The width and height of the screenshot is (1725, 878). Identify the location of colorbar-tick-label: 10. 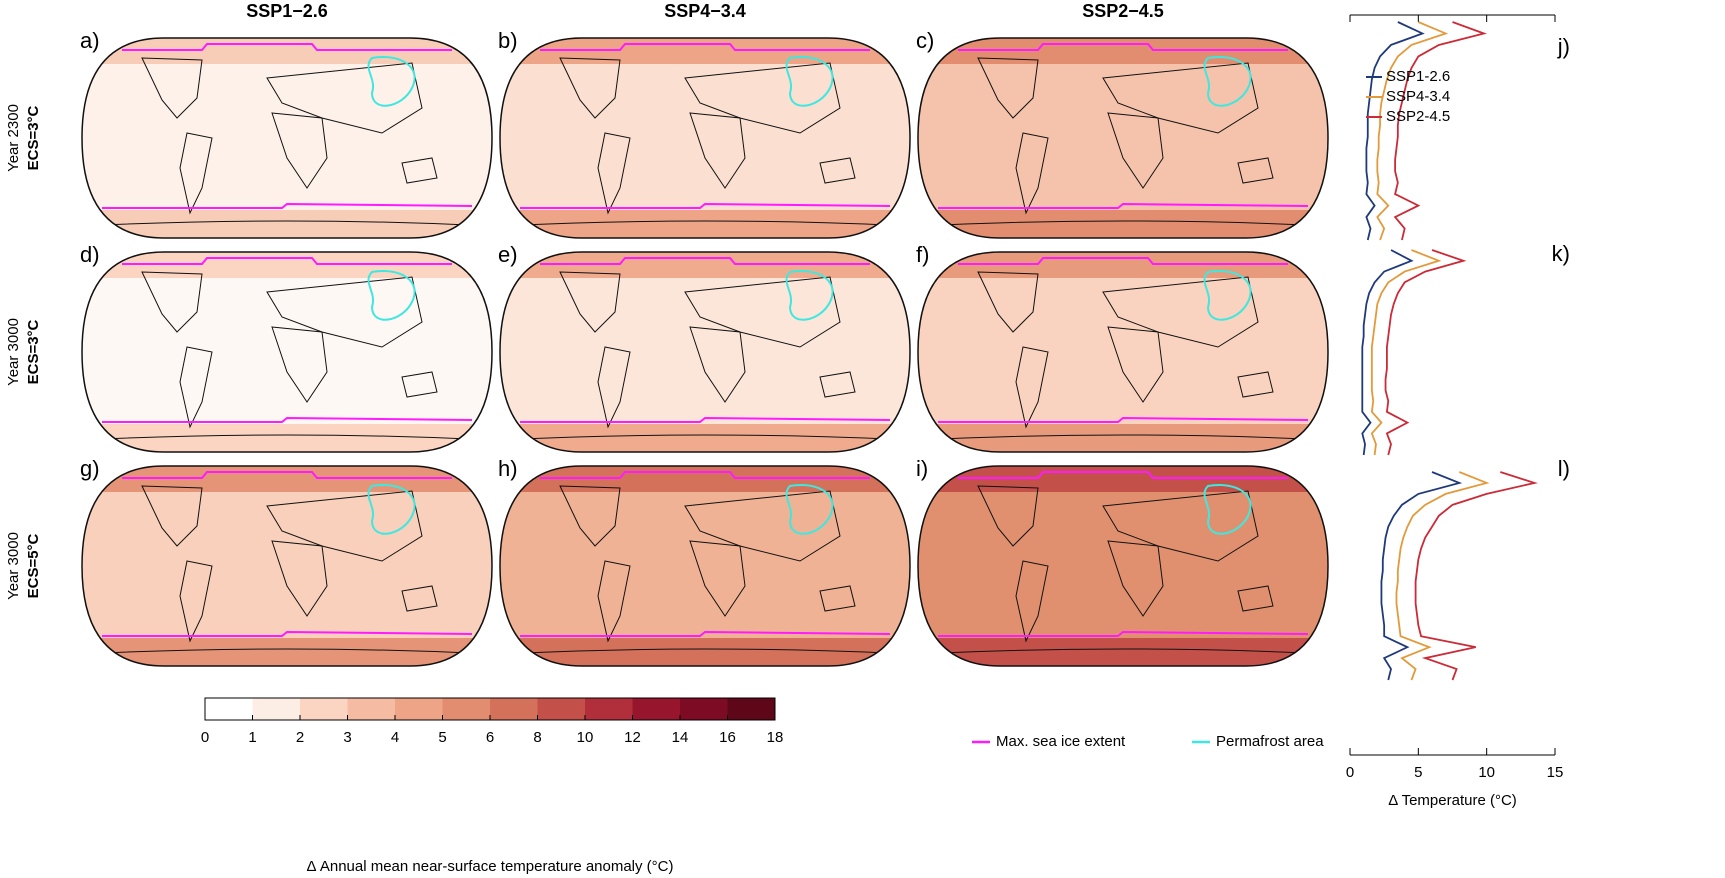
(585, 737).